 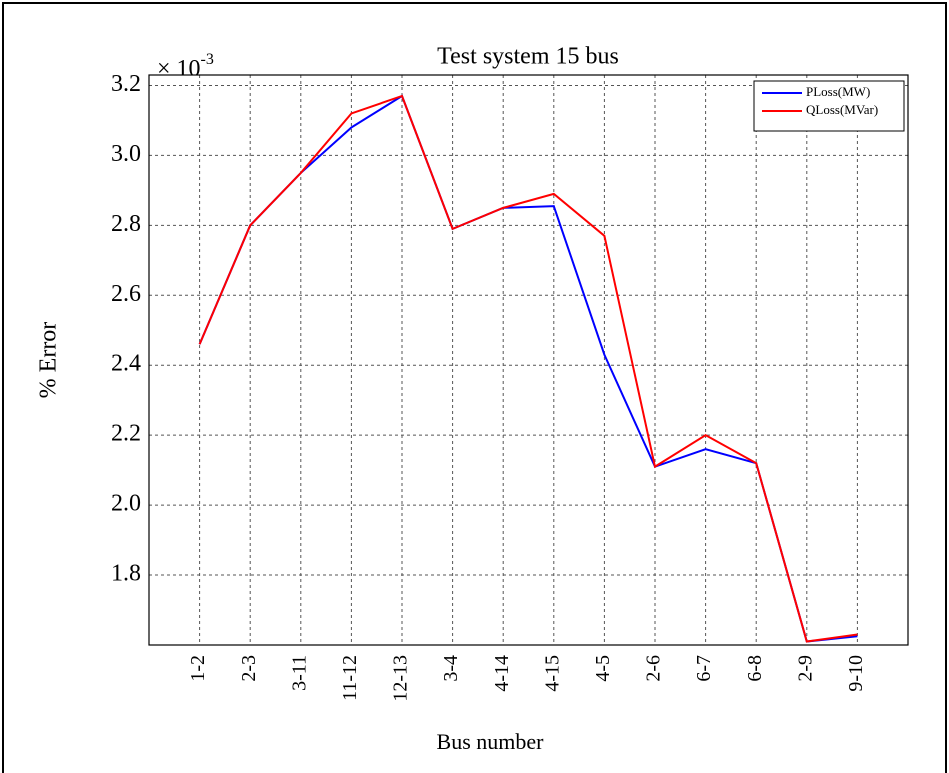 What do you see at coordinates (126, 84) in the screenshot?
I see `y-tick-label: 3.2` at bounding box center [126, 84].